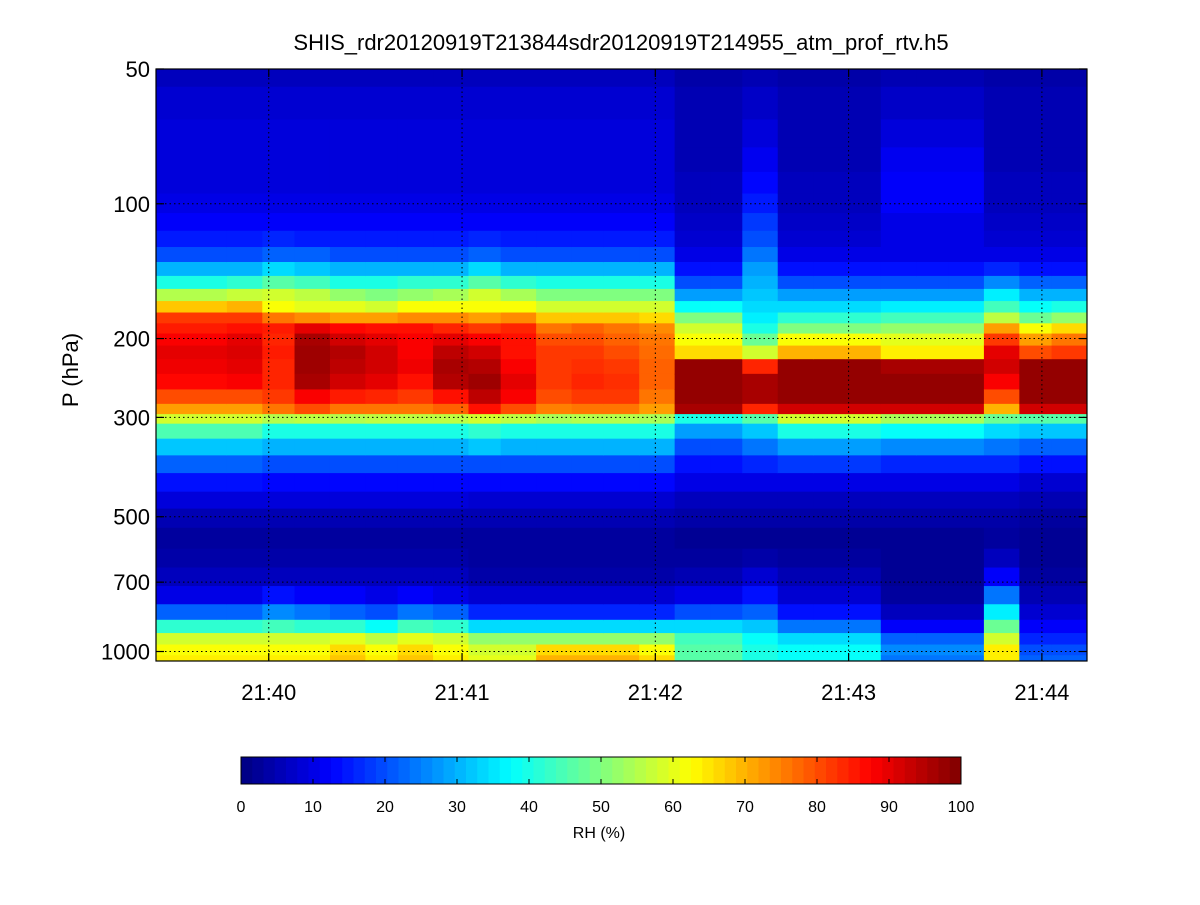  What do you see at coordinates (599, 833) in the screenshot?
I see `colorbar-label: RH (%)` at bounding box center [599, 833].